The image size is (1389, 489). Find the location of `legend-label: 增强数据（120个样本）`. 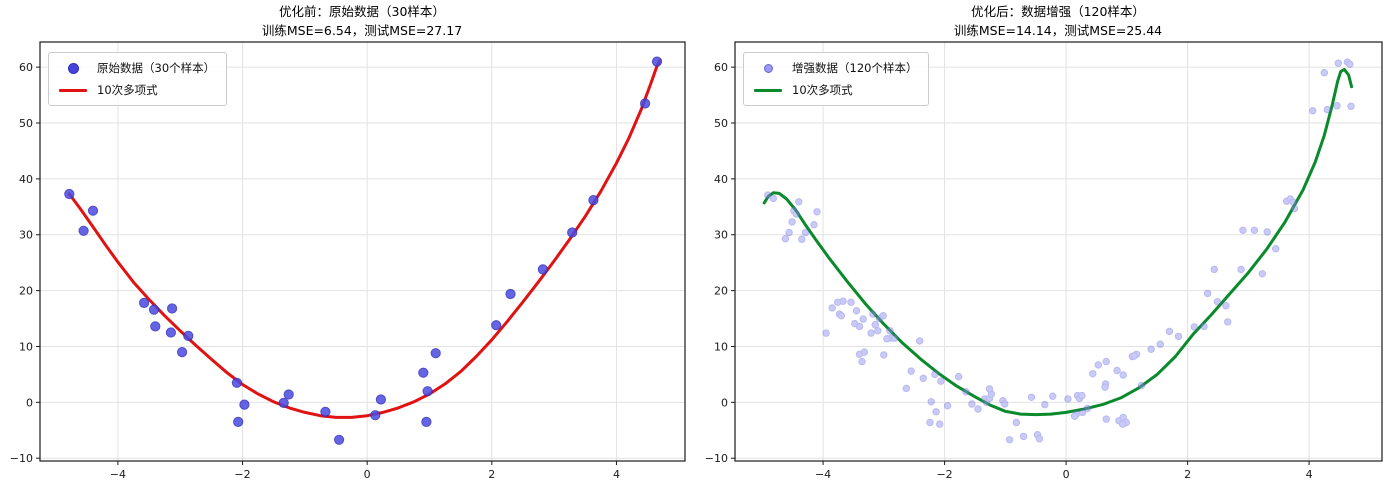

legend-label: 增强数据（120个样本） is located at coordinates (855, 68).